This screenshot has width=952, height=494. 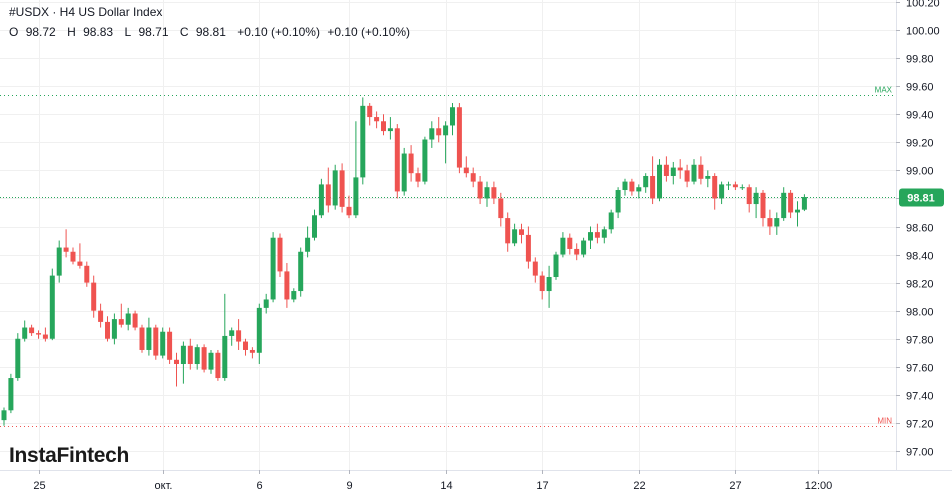 What do you see at coordinates (32, 32) in the screenshot?
I see `open-value: O 98.72` at bounding box center [32, 32].